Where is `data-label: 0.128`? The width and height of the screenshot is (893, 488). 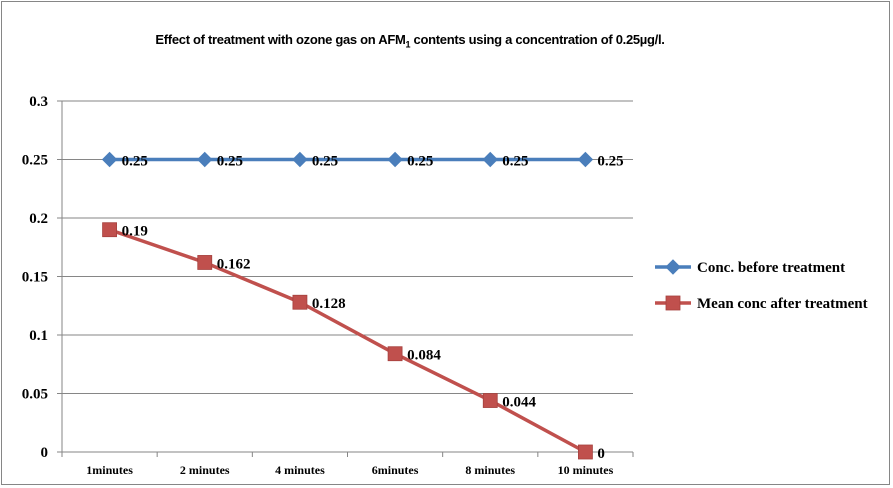 data-label: 0.128 is located at coordinates (329, 304).